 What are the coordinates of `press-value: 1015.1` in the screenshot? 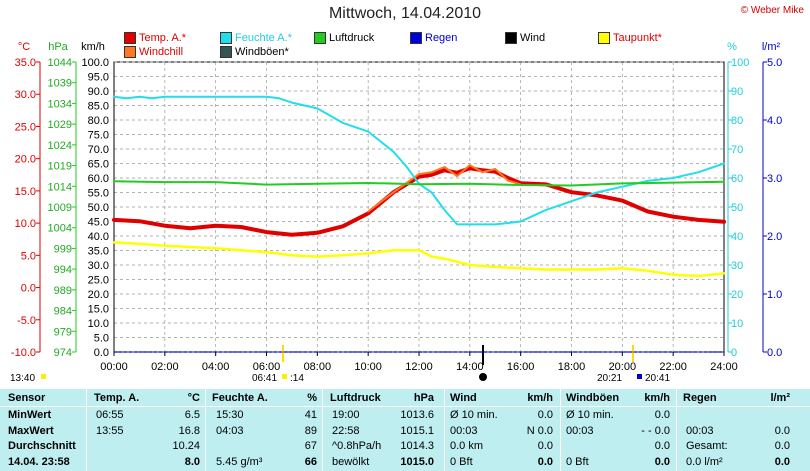 It's located at (417, 430).